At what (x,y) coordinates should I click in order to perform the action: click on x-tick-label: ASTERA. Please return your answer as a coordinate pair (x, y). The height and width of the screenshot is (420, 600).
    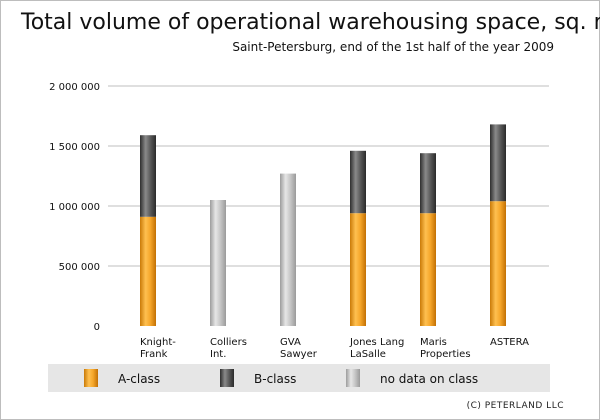
    Looking at the image, I should click on (509, 342).